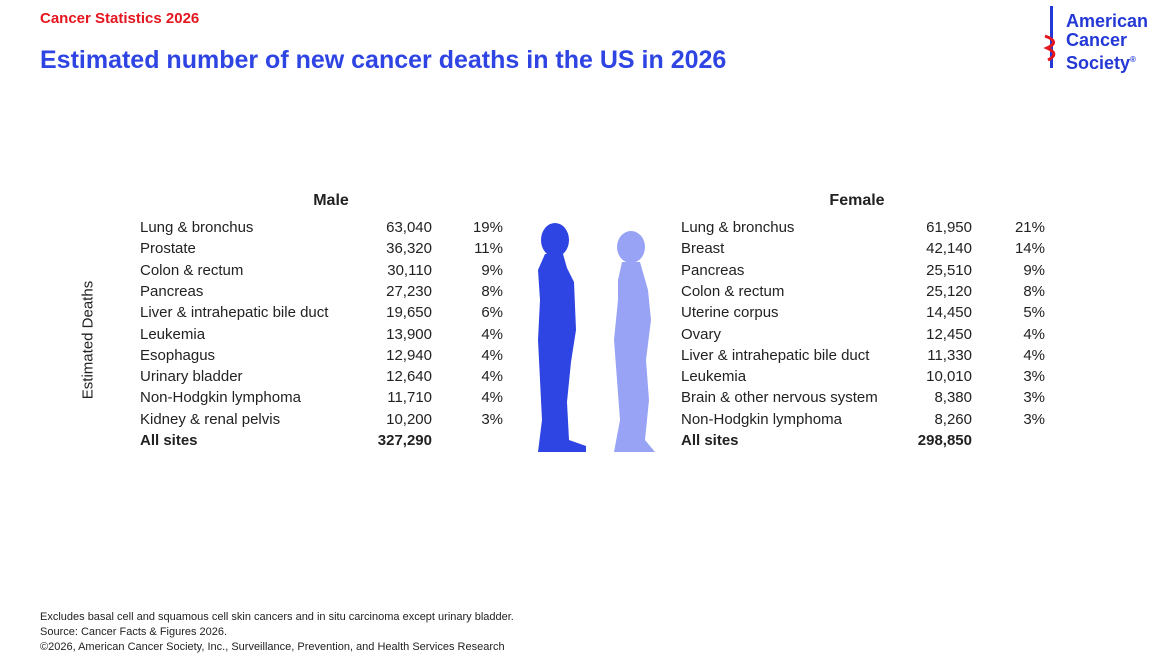 The image size is (1170, 663). Describe the element at coordinates (944, 440) in the screenshot. I see `total-deaths: 298,850` at that location.